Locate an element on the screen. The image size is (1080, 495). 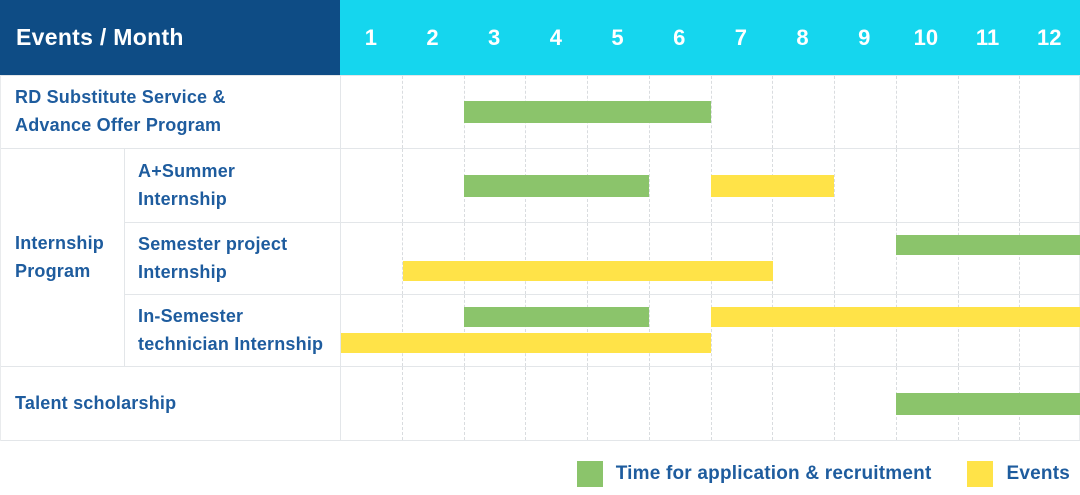
legend-item-events: Events is located at coordinates (1018, 474).